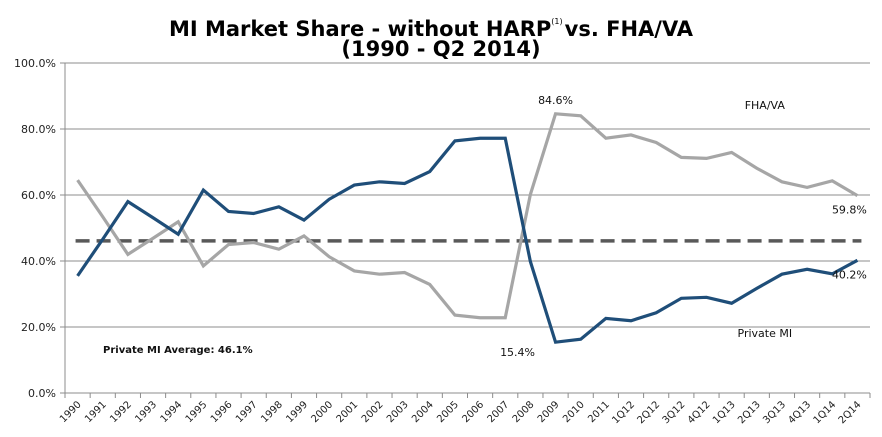  I want to click on x-tick-label: 1997, so click(247, 412).